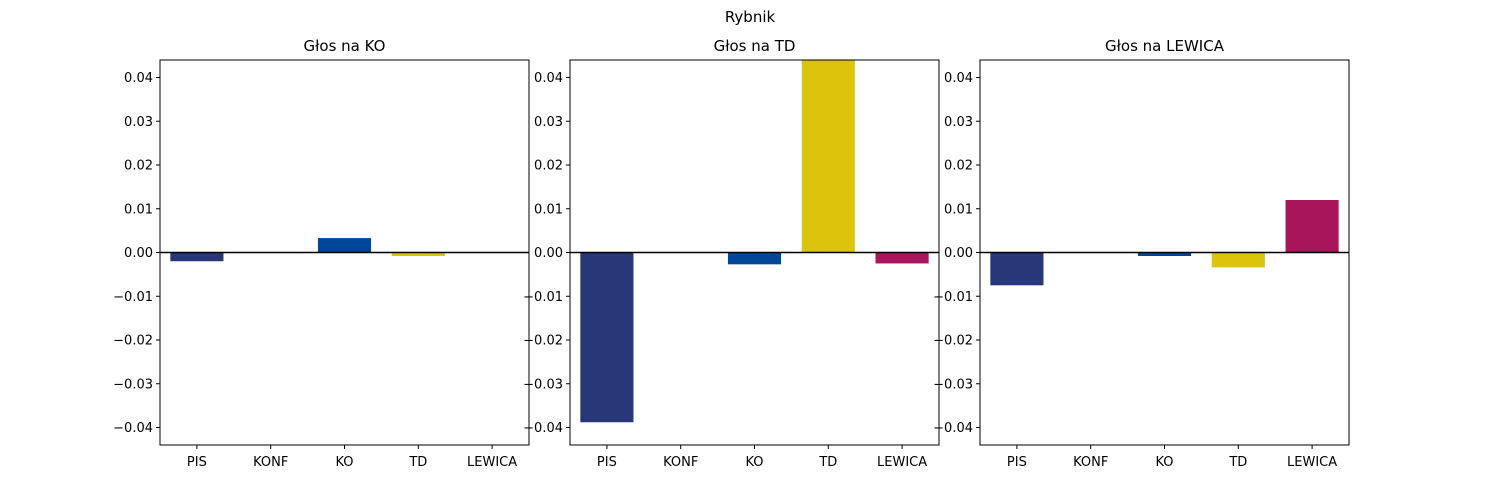 The height and width of the screenshot is (500, 1500). I want to click on figure-suptitle: Rybnik, so click(750, 17).